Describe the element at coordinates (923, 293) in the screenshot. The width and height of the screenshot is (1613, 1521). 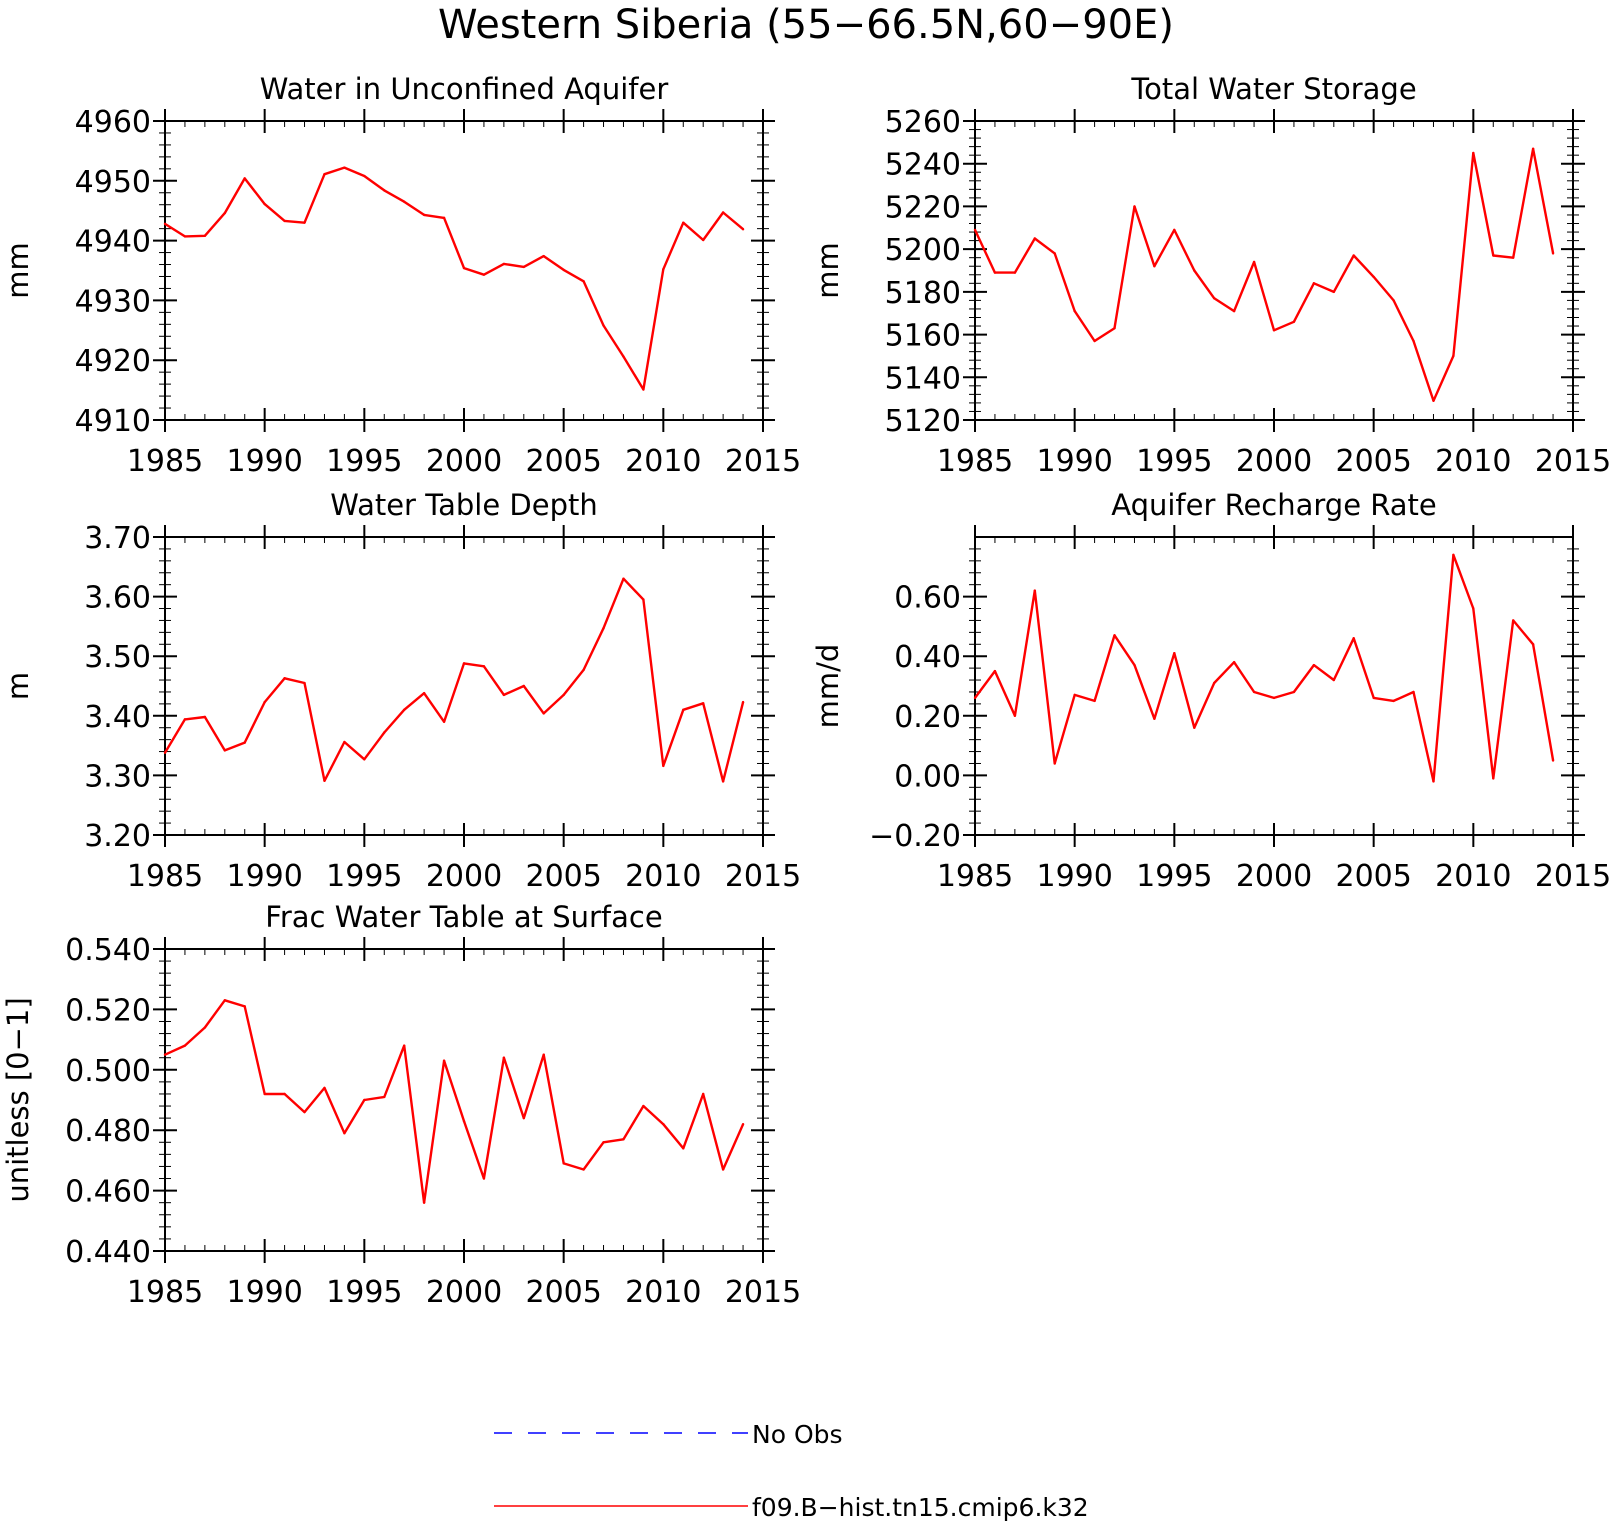
I see `y-tick-label: 5180` at that location.